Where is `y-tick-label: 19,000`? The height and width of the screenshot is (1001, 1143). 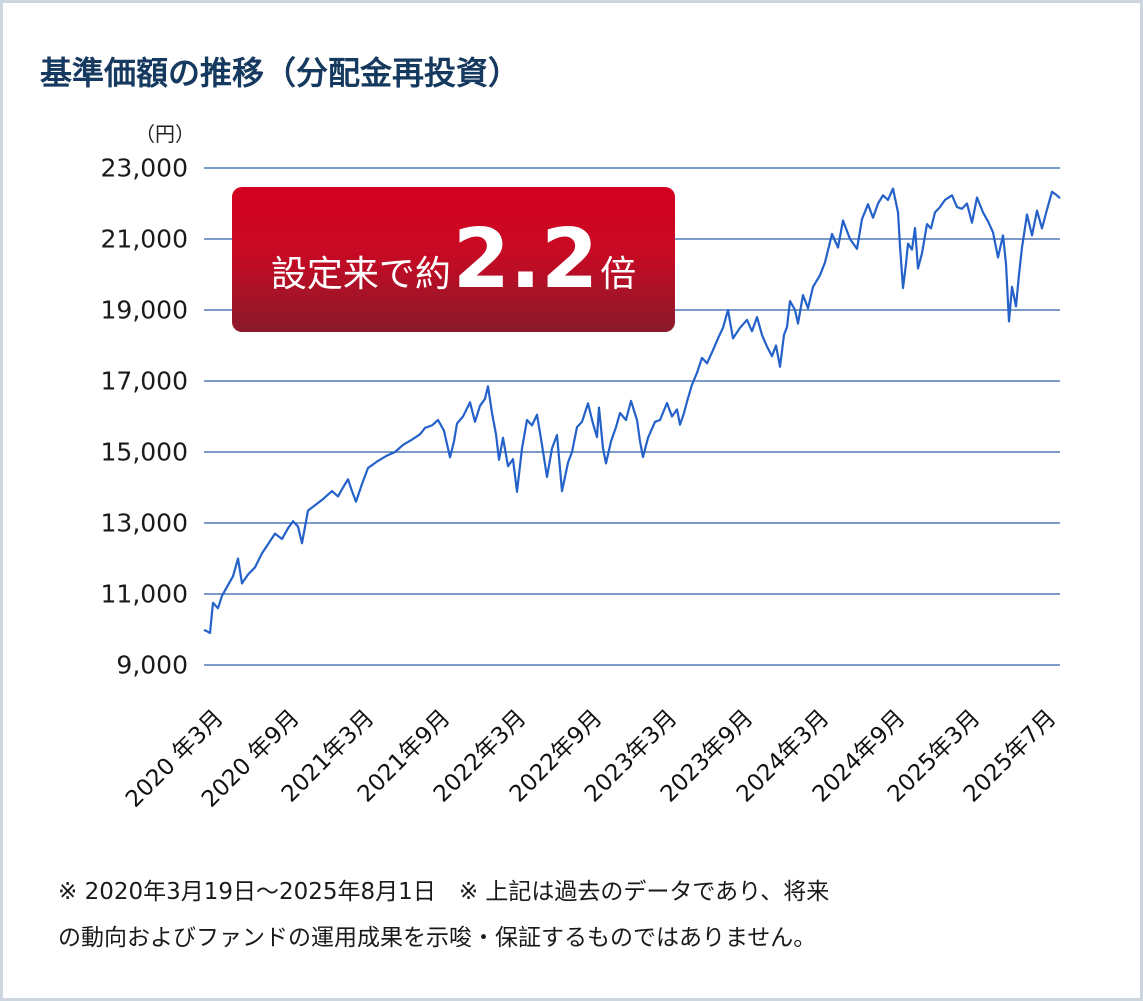
y-tick-label: 19,000 is located at coordinates (144, 310).